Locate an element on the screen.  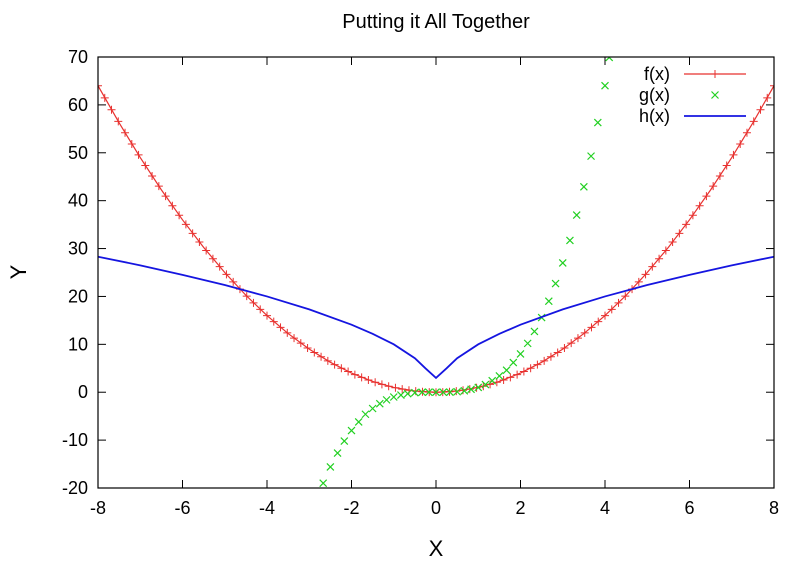
x-axis-label: X is located at coordinates (436, 548).